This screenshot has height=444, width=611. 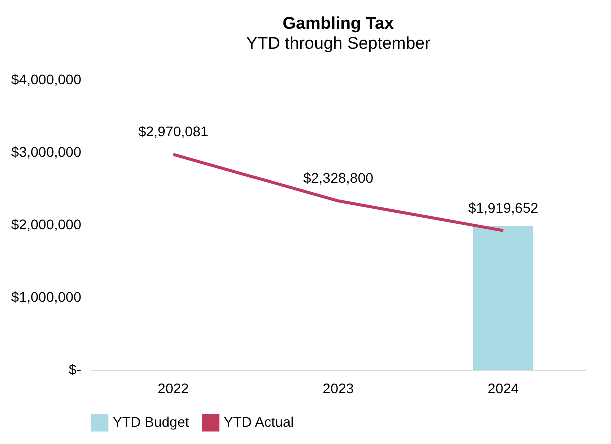 I want to click on legend-label: YTD Budget, so click(x=151, y=422).